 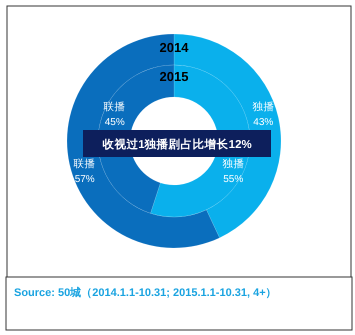 I want to click on text: 2014, so click(x=175, y=47).